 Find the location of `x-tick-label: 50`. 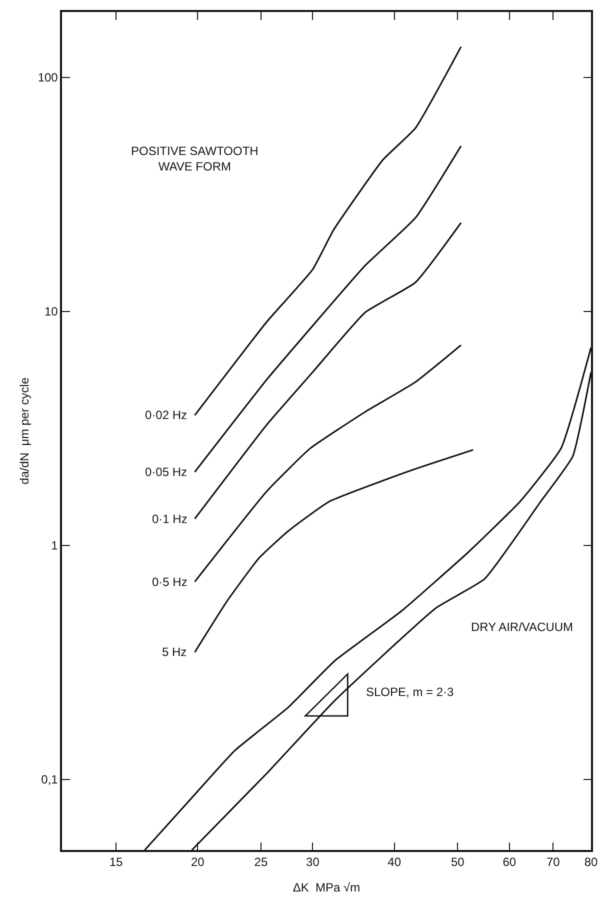

x-tick-label: 50 is located at coordinates (457, 862).